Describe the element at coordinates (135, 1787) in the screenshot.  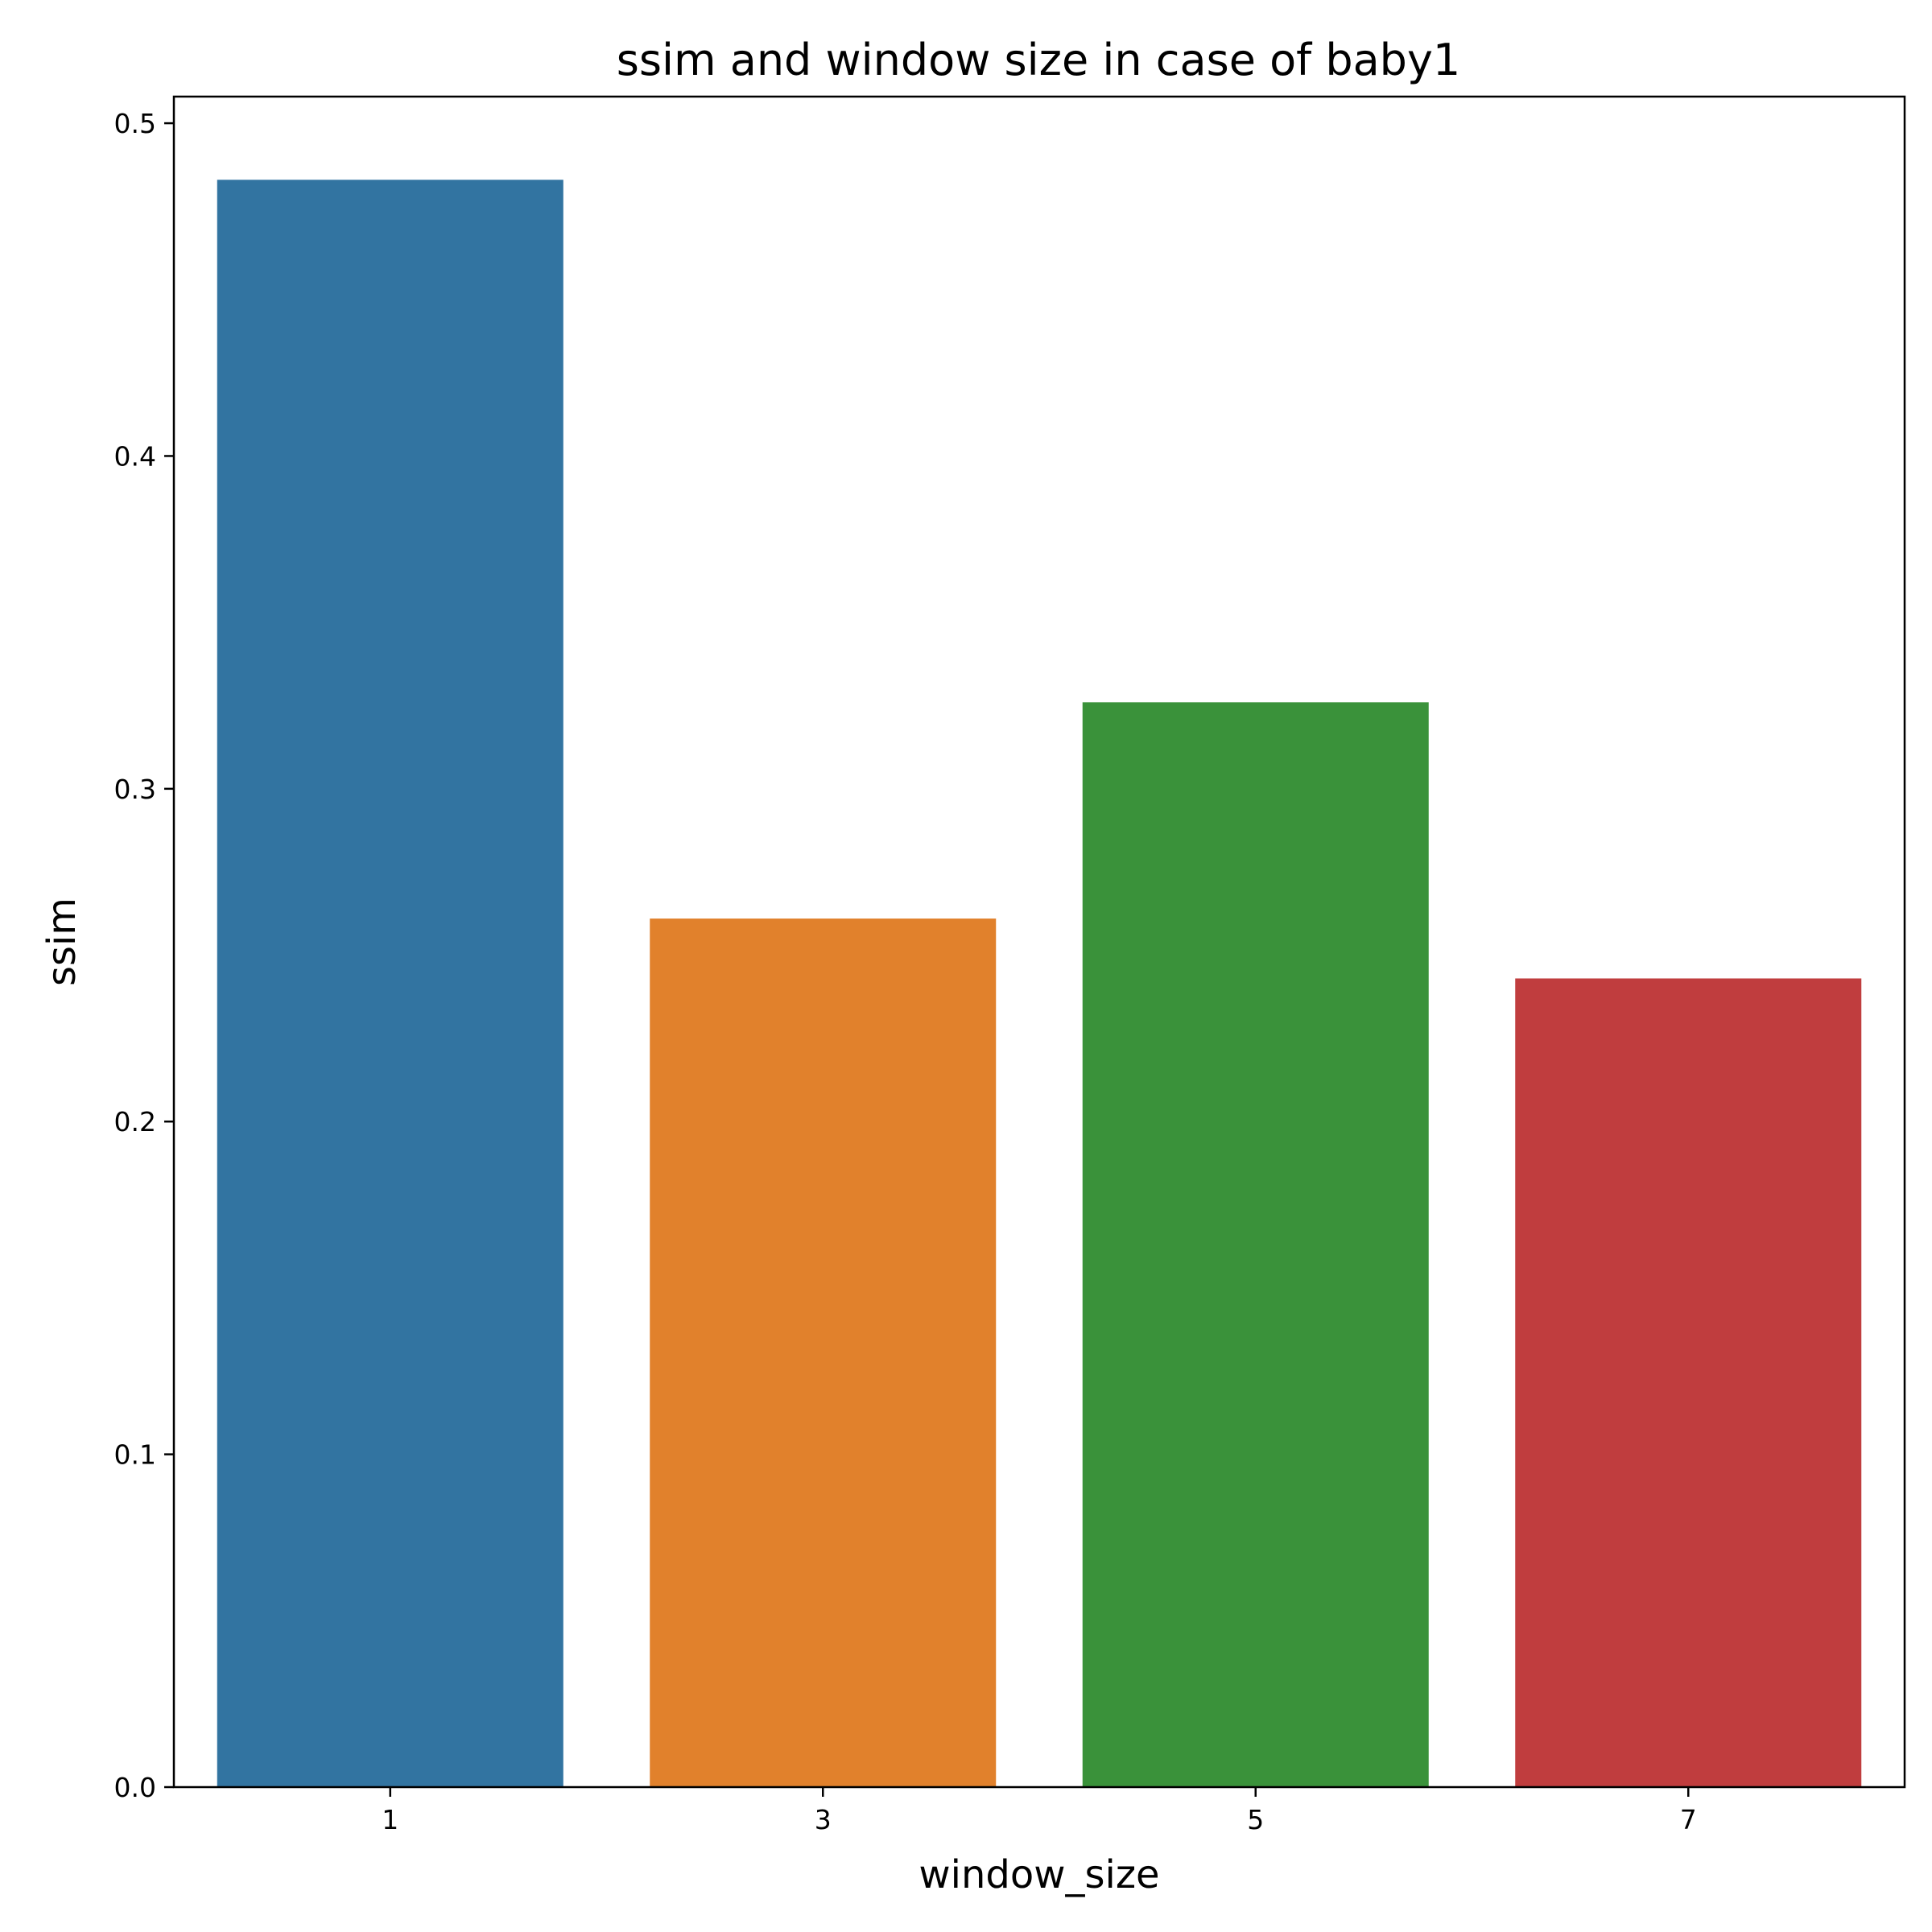
I see `y-tick-label: 0.0` at that location.